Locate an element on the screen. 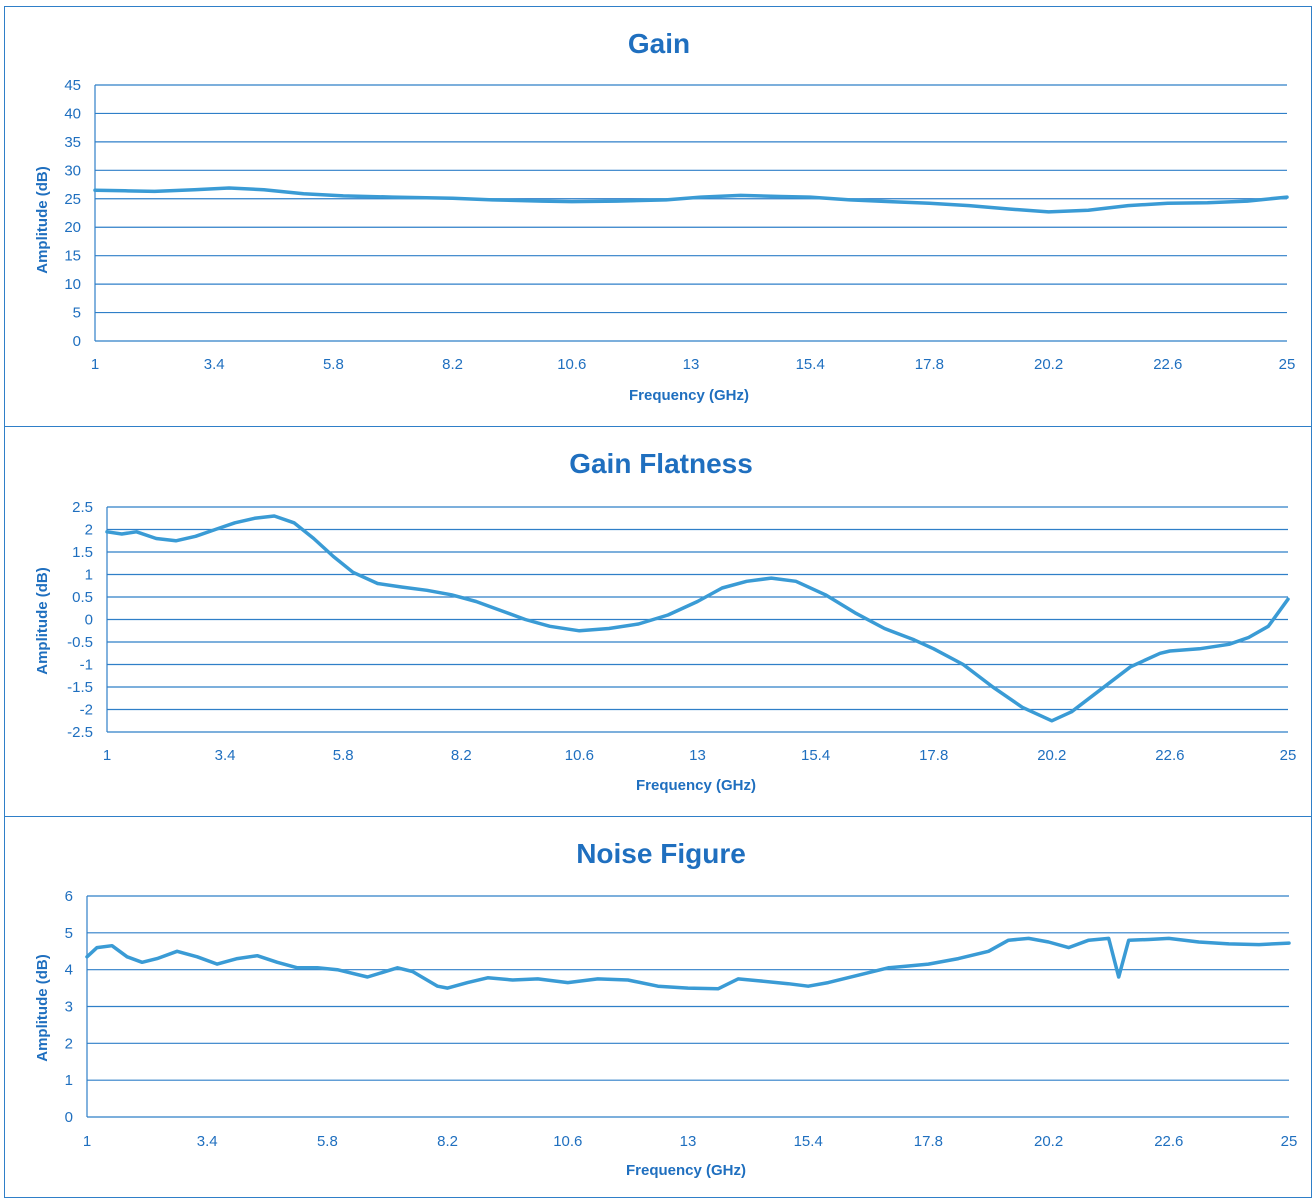 The image size is (1315, 1199). y-tick-label: 45 is located at coordinates (72, 85).